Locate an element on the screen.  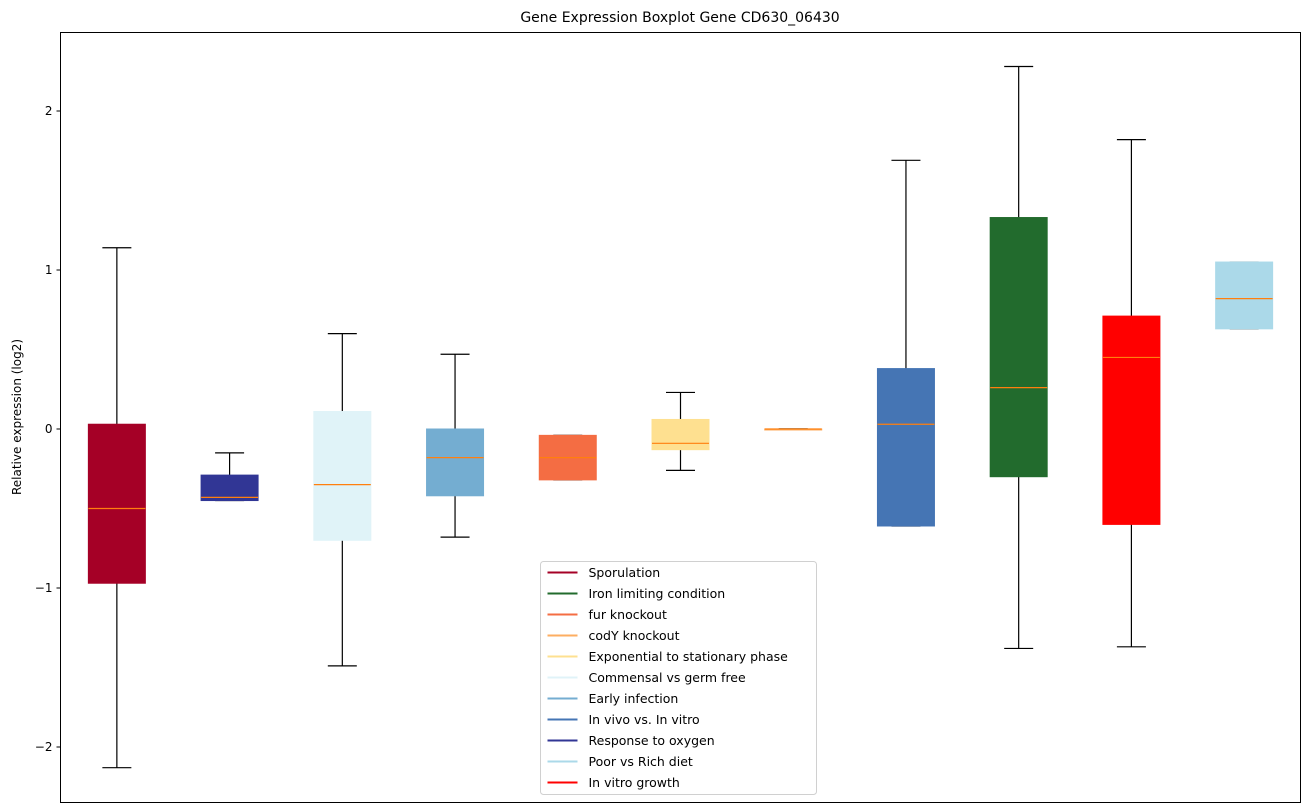
legend-label: fur knockout is located at coordinates (628, 614).